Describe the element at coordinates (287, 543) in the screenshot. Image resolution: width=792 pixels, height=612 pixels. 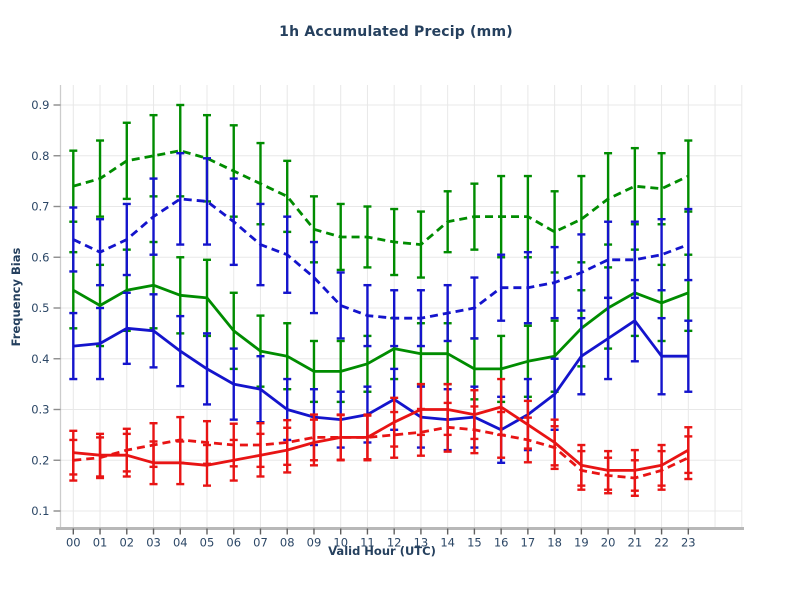
I see `x-tick-label: 08` at that location.